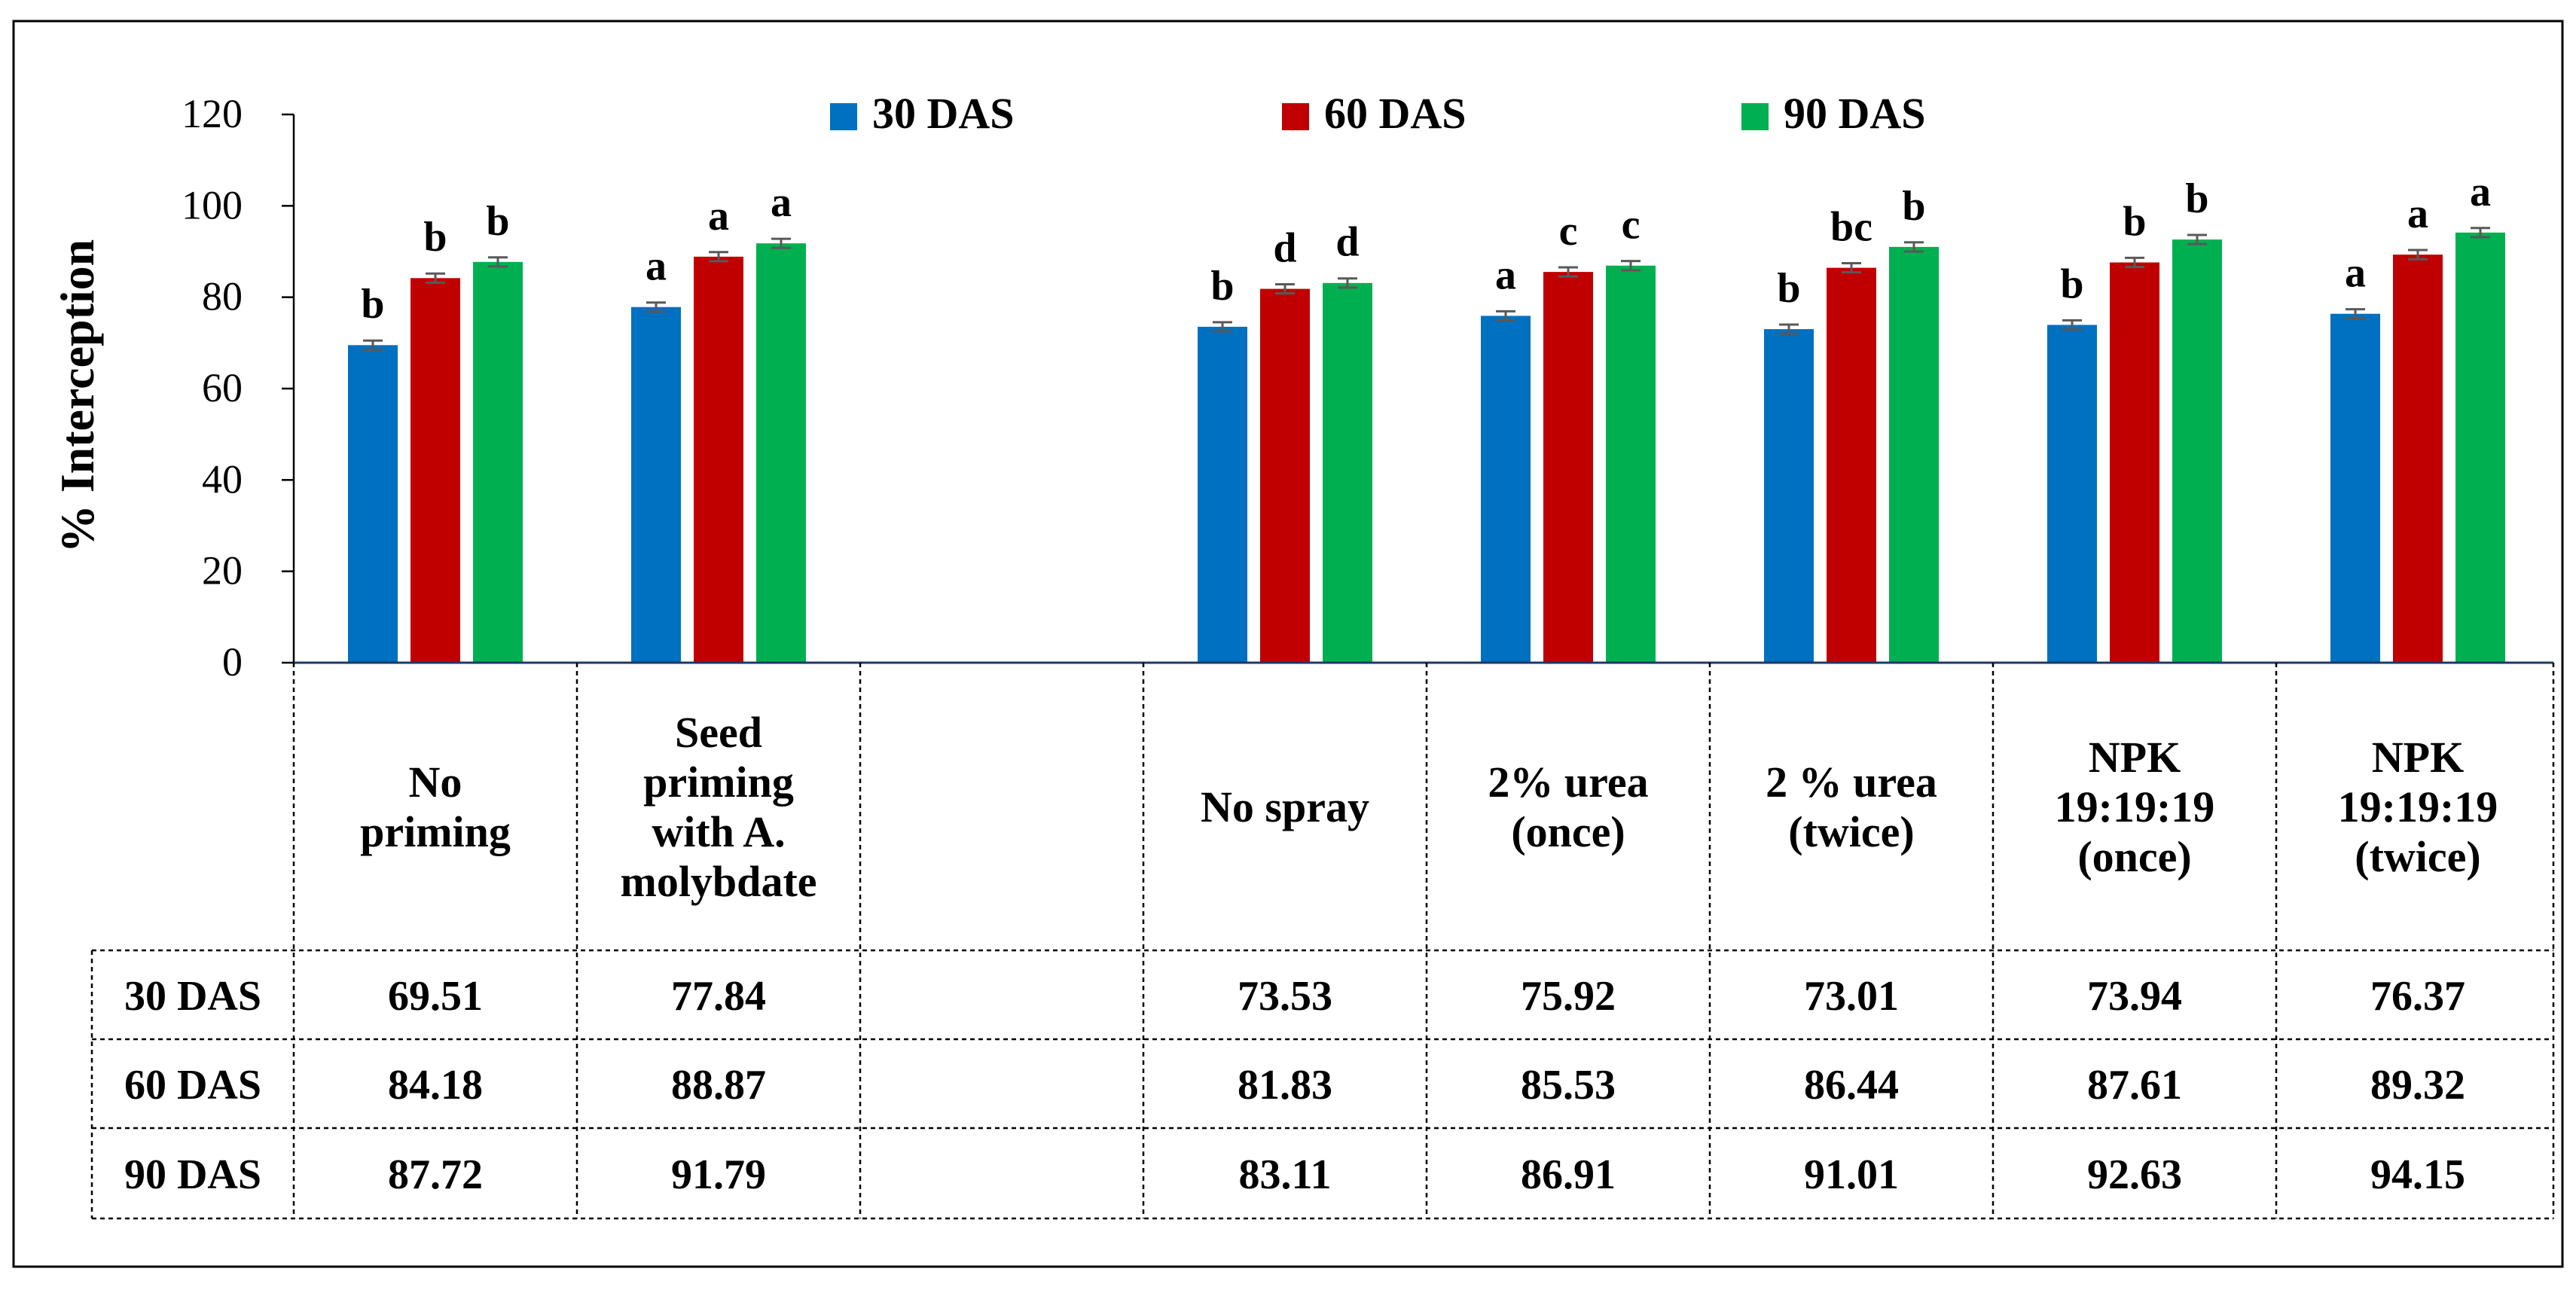 The width and height of the screenshot is (2576, 1290). Describe the element at coordinates (1852, 1085) in the screenshot. I see `table-value: 86.44` at that location.